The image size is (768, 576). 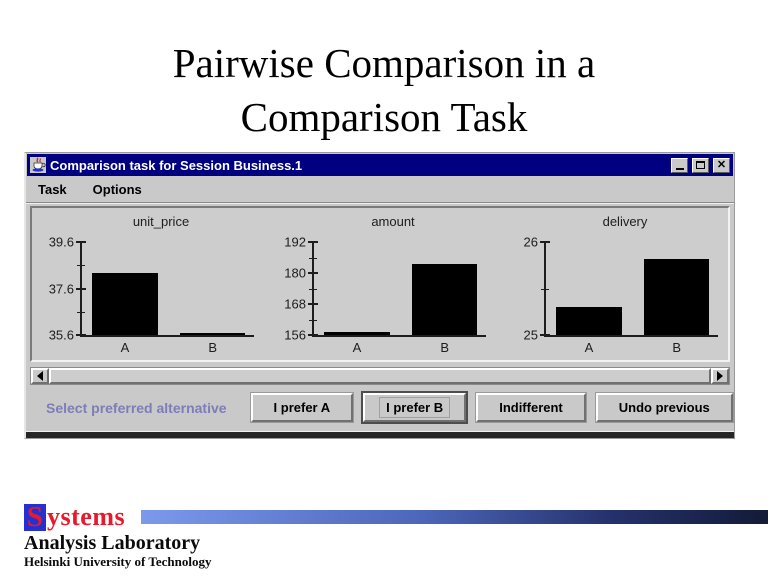 What do you see at coordinates (61, 288) in the screenshot?
I see `y-axis-tick-label: 37.6` at bounding box center [61, 288].